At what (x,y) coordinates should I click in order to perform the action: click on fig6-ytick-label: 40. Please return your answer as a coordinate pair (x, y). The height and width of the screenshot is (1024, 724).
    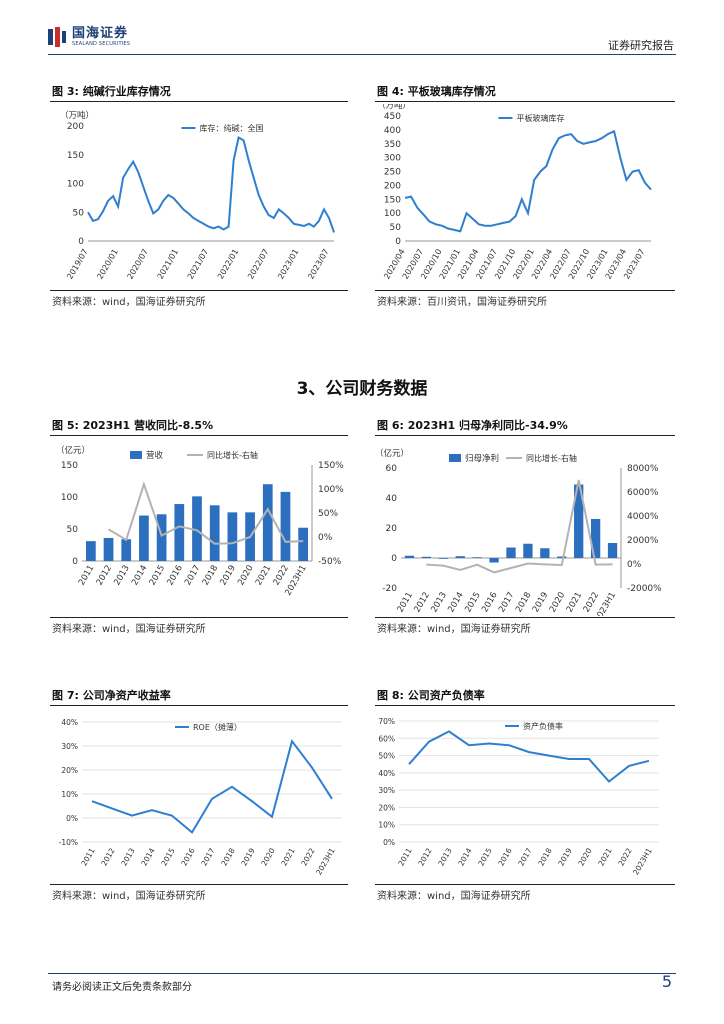
    Looking at the image, I should click on (392, 499).